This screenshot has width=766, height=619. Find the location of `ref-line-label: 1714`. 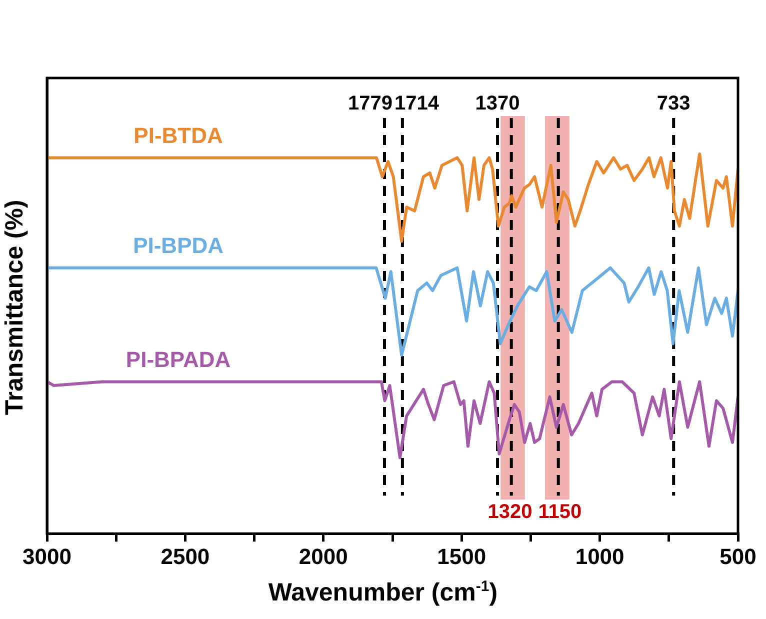

ref-line-label: 1714 is located at coordinates (417, 103).